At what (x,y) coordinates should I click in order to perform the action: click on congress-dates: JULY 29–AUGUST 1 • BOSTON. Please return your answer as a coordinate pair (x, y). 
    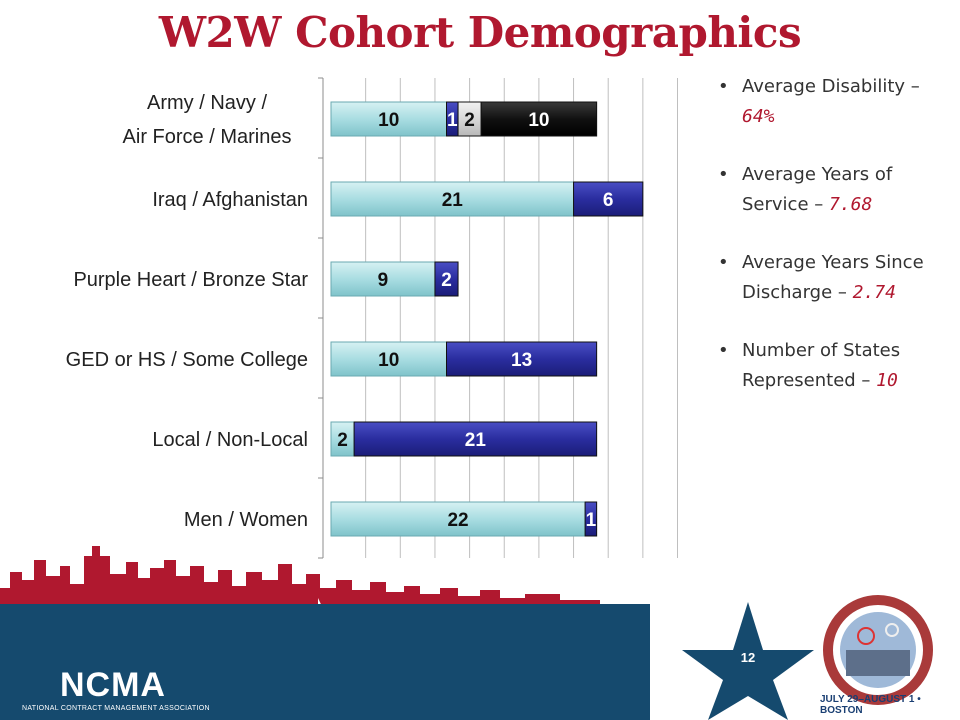
    Looking at the image, I should click on (870, 705).